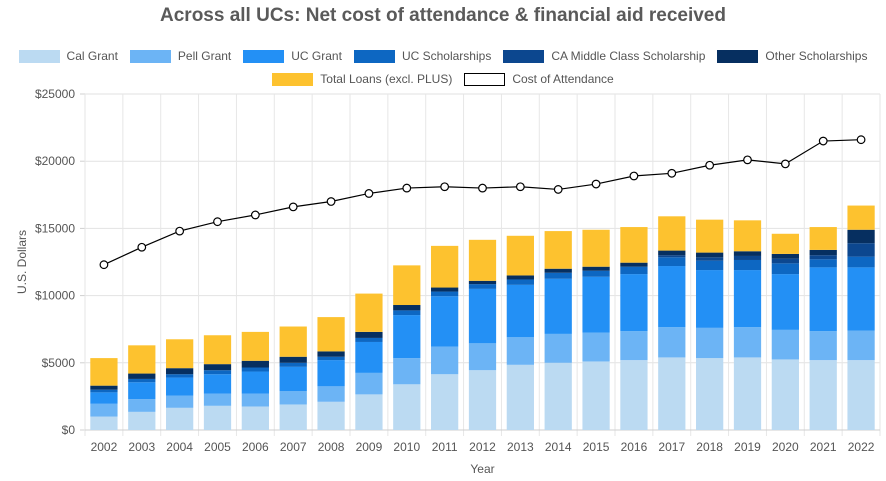 The width and height of the screenshot is (886, 481). I want to click on legend-item: Pell Grant, so click(180, 56).